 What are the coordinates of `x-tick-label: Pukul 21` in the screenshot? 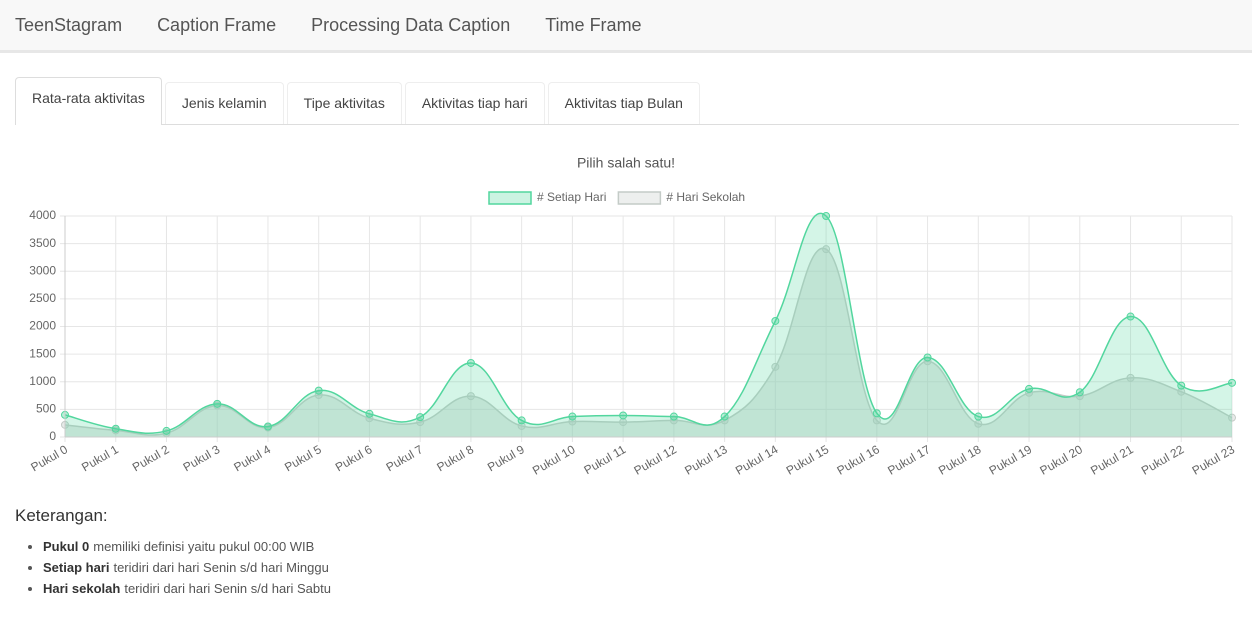 It's located at (1112, 460).